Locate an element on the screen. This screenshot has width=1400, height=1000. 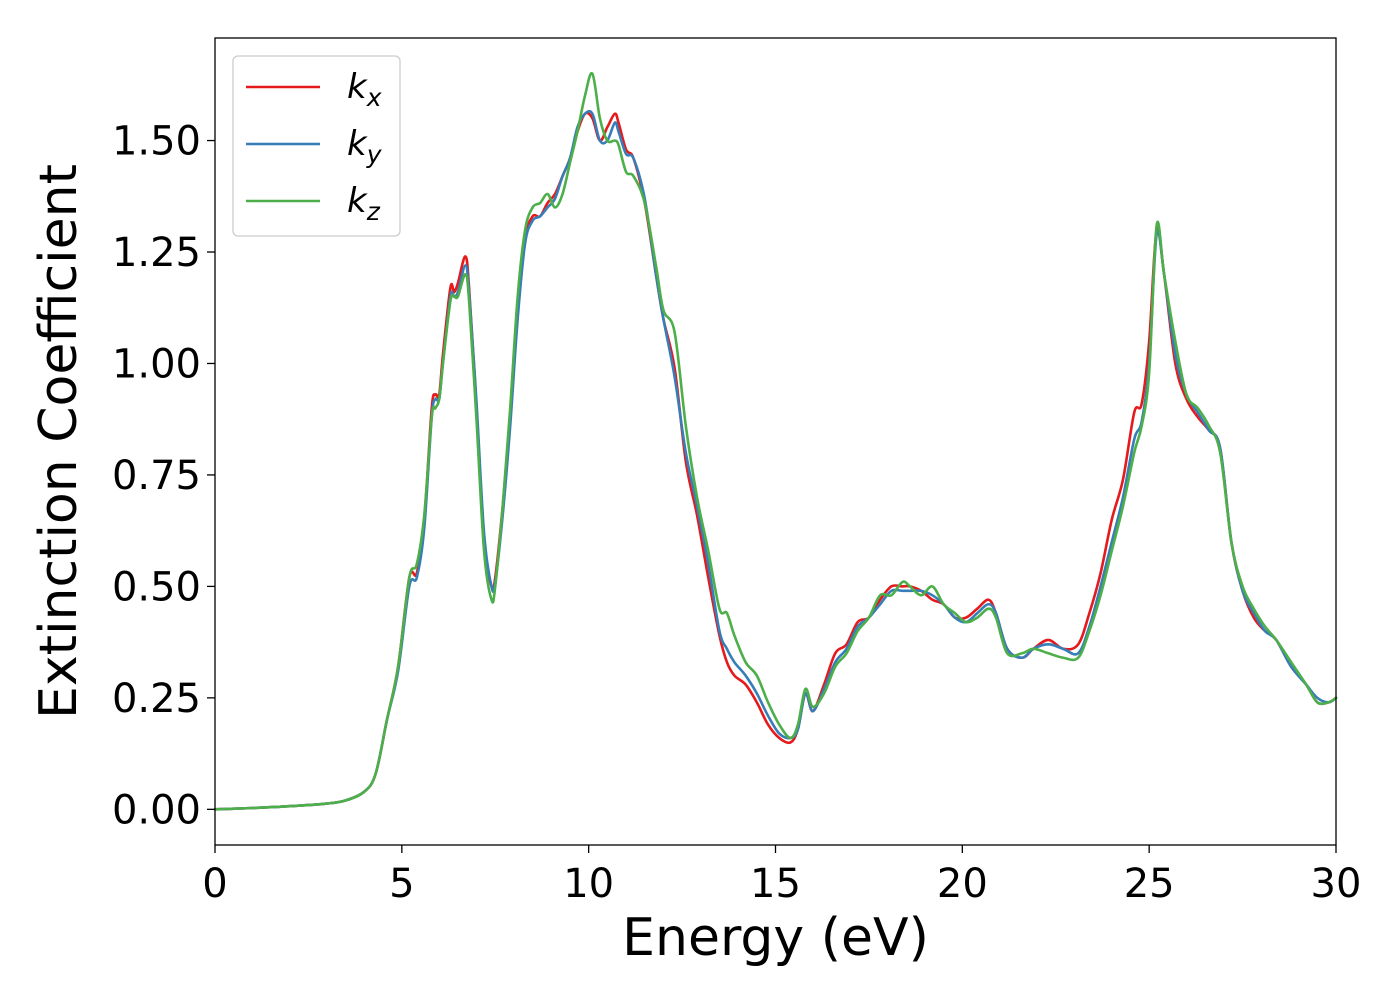
y-tick-label: 1.25 is located at coordinates (156, 253).